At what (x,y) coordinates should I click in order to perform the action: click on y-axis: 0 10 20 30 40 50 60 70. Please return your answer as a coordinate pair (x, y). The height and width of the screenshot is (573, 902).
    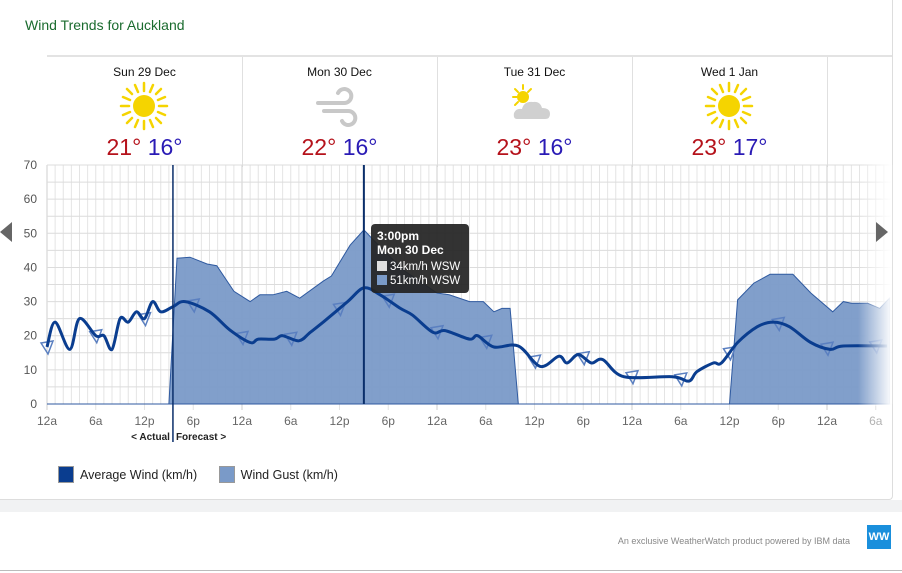
    Looking at the image, I should click on (31, 284).